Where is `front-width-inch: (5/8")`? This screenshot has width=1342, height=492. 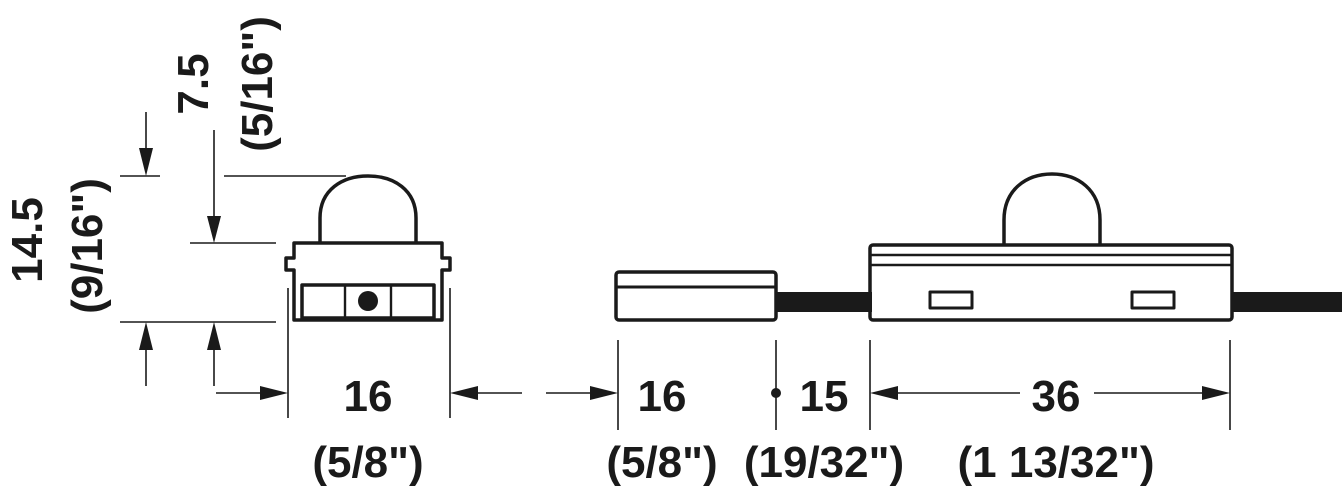 front-width-inch: (5/8") is located at coordinates (367, 462).